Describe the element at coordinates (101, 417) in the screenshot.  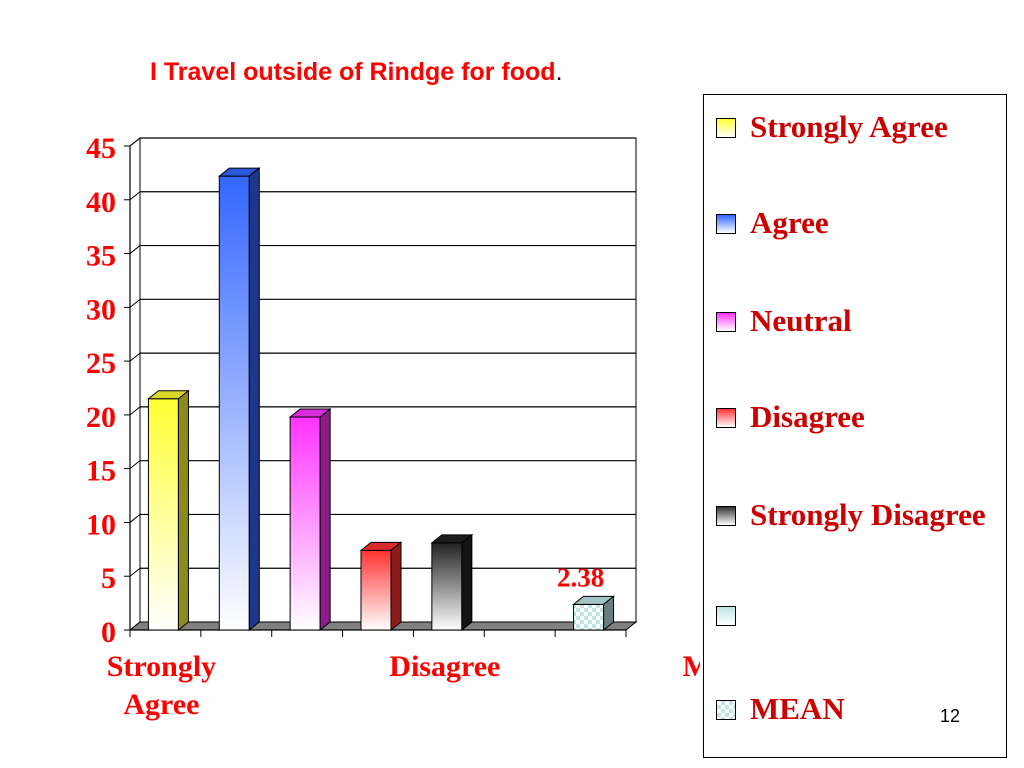
I see `y-tick-label: 20` at that location.